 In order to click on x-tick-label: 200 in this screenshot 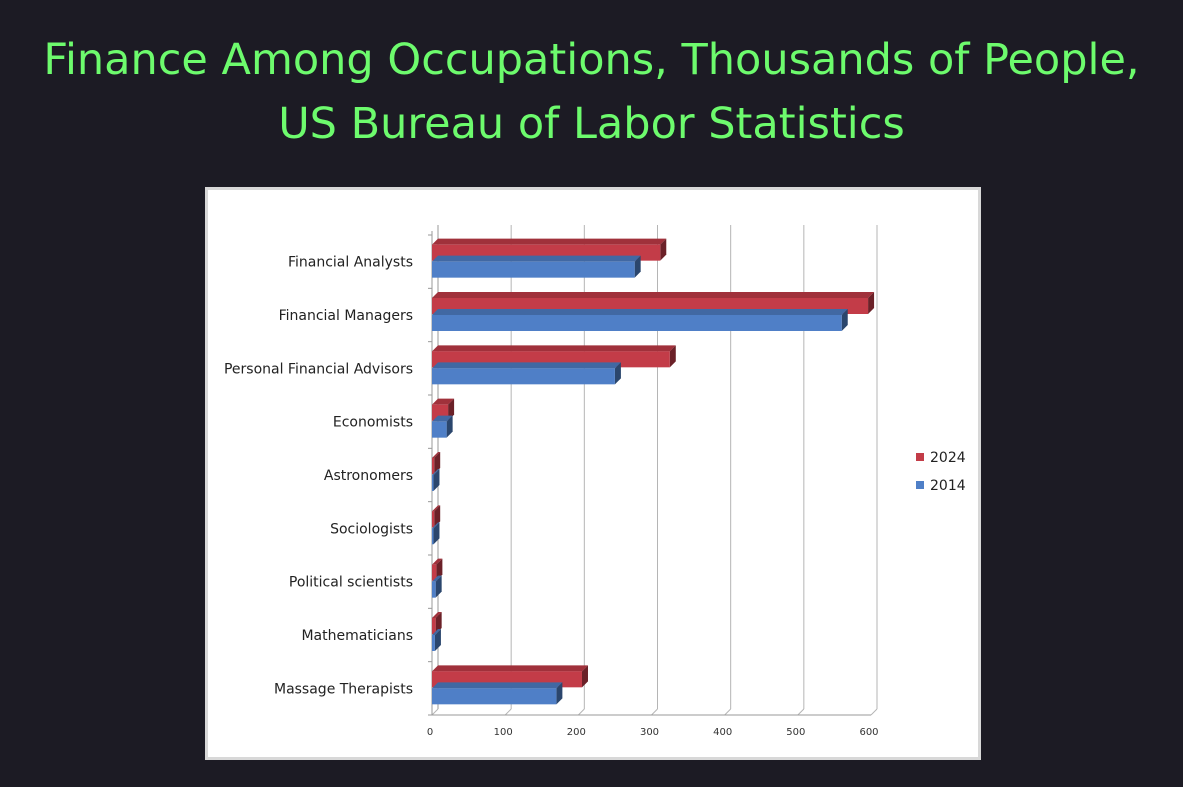, I will do `click(576, 732)`.